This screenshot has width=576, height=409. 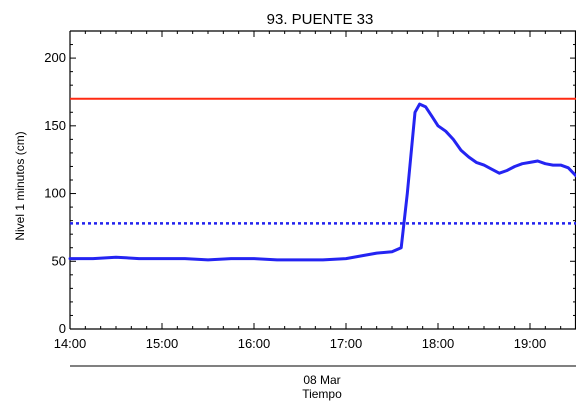 What do you see at coordinates (320, 19) in the screenshot?
I see `chart-title: 93. PUENTE 33` at bounding box center [320, 19].